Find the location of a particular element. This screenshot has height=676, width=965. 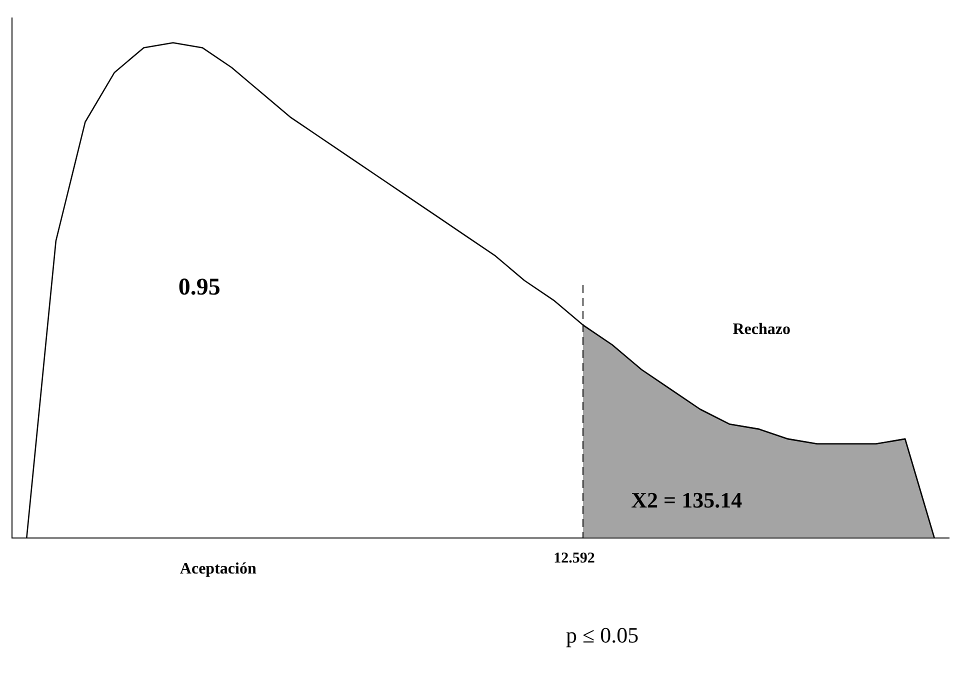

text: p ≤ 0.05 is located at coordinates (602, 635).